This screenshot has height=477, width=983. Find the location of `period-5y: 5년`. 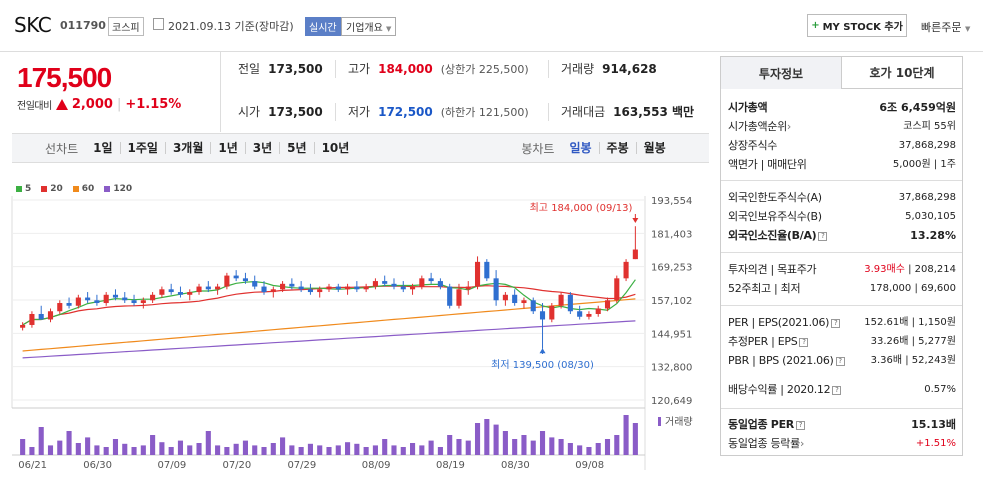

period-5y: 5년 is located at coordinates (296, 148).